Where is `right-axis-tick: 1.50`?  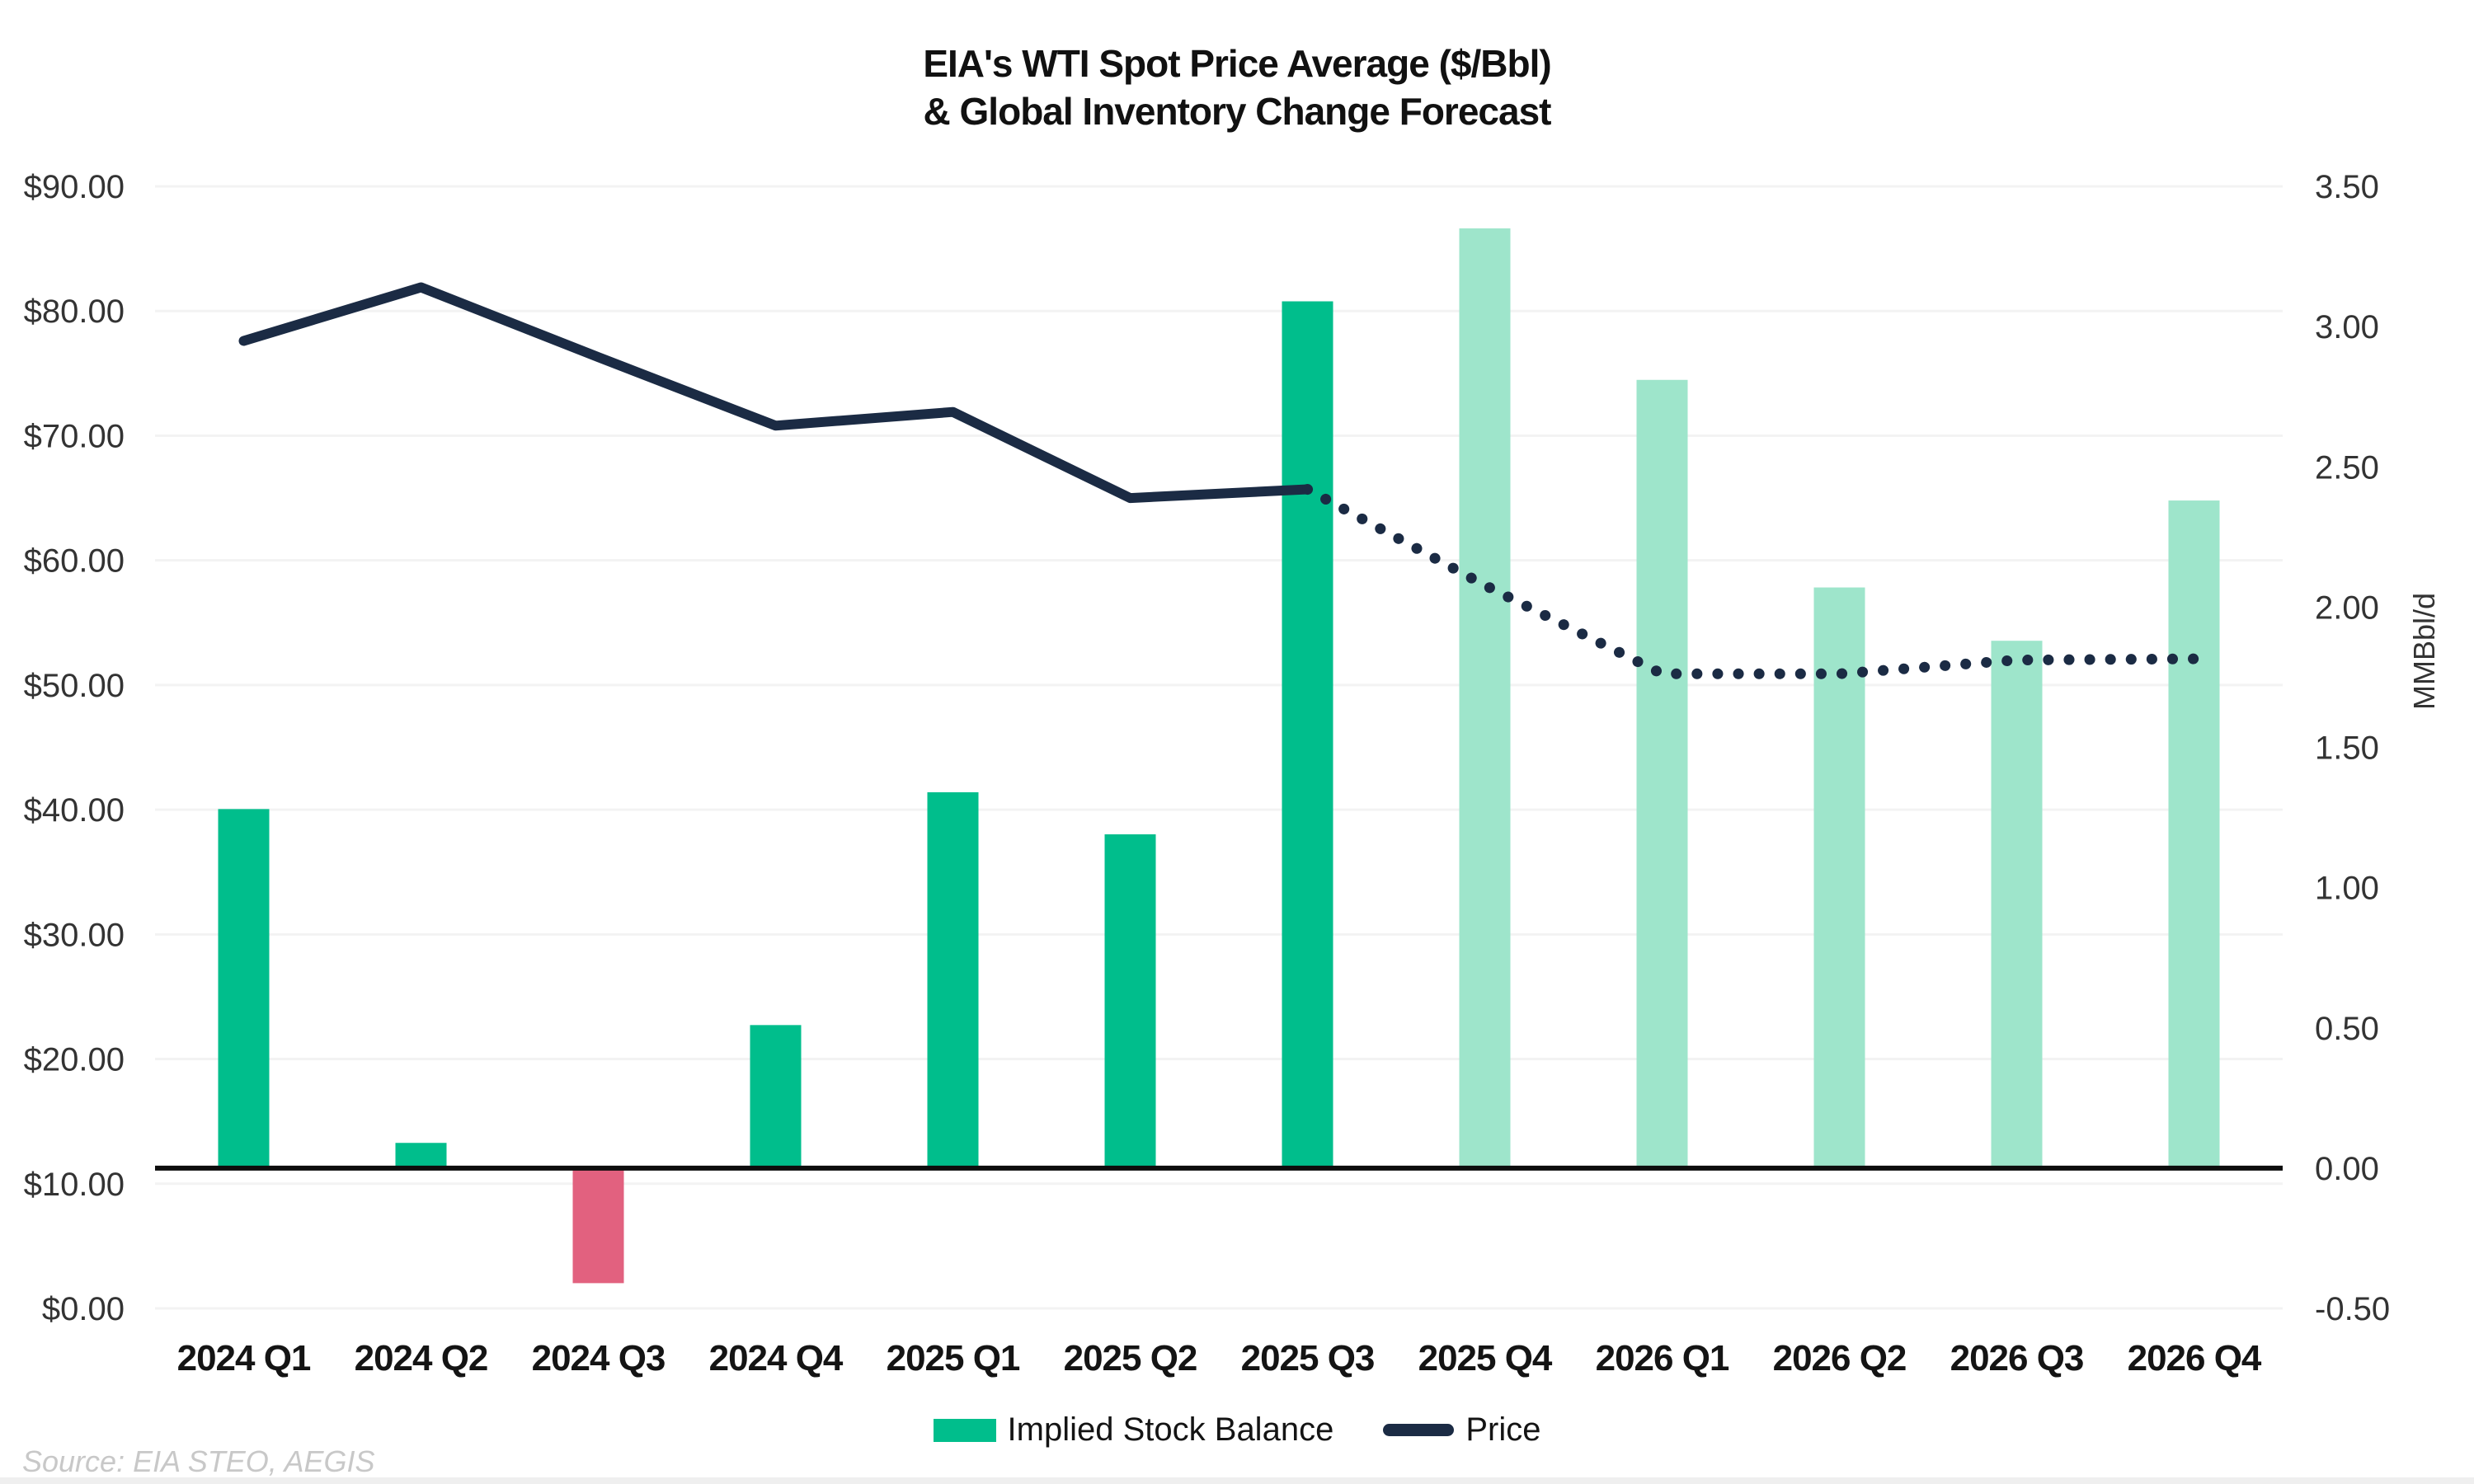 right-axis-tick: 1.50 is located at coordinates (2347, 748).